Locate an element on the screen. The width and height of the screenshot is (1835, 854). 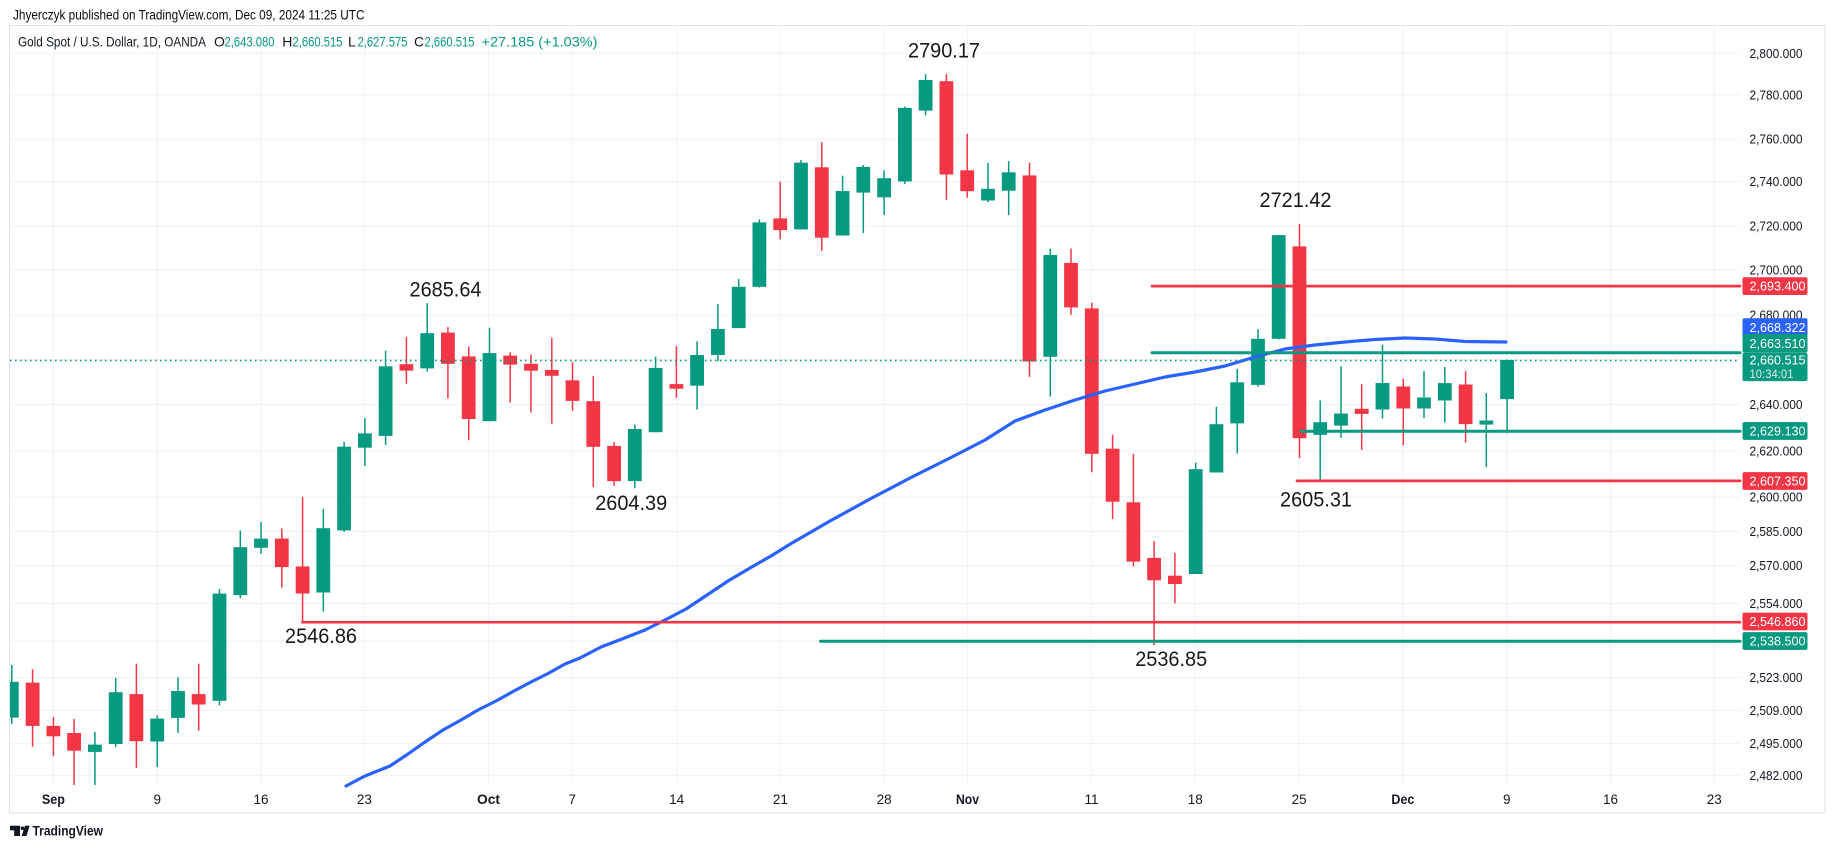
svg-text: 21 is located at coordinates (780, 799).